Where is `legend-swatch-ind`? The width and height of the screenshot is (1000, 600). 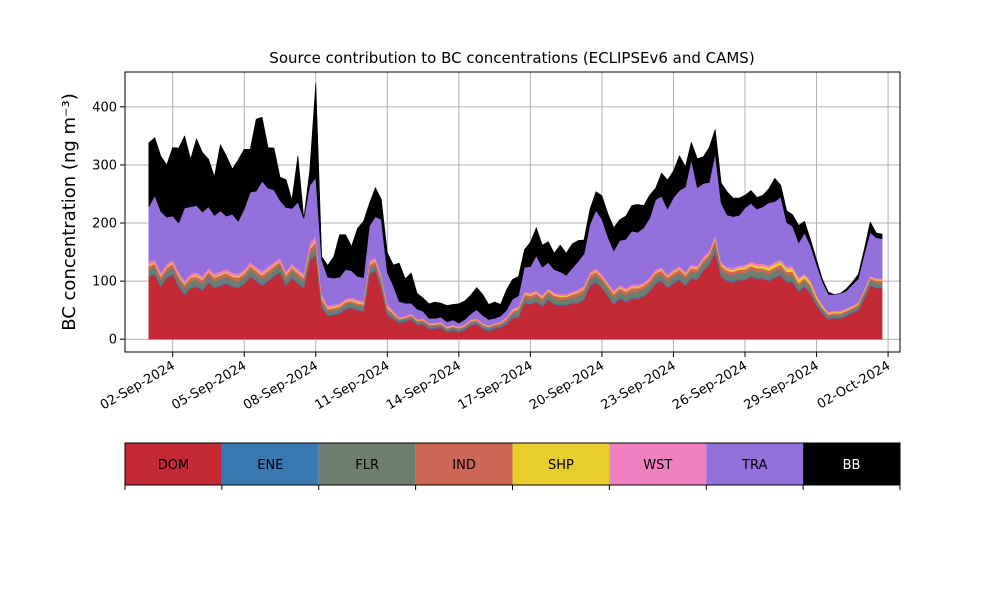
legend-swatch-ind is located at coordinates (464, 464).